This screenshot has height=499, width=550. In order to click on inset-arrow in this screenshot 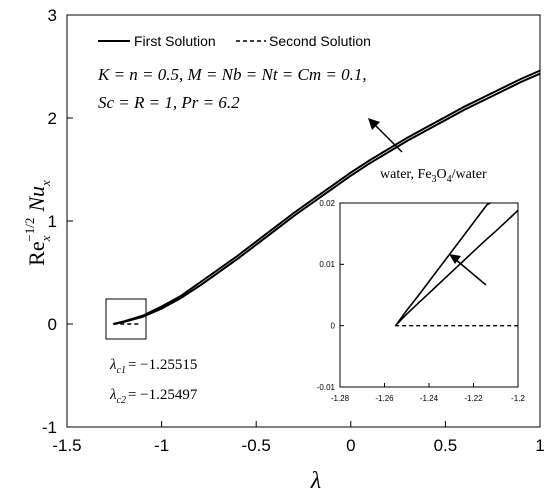, I will do `click(468, 270)`.